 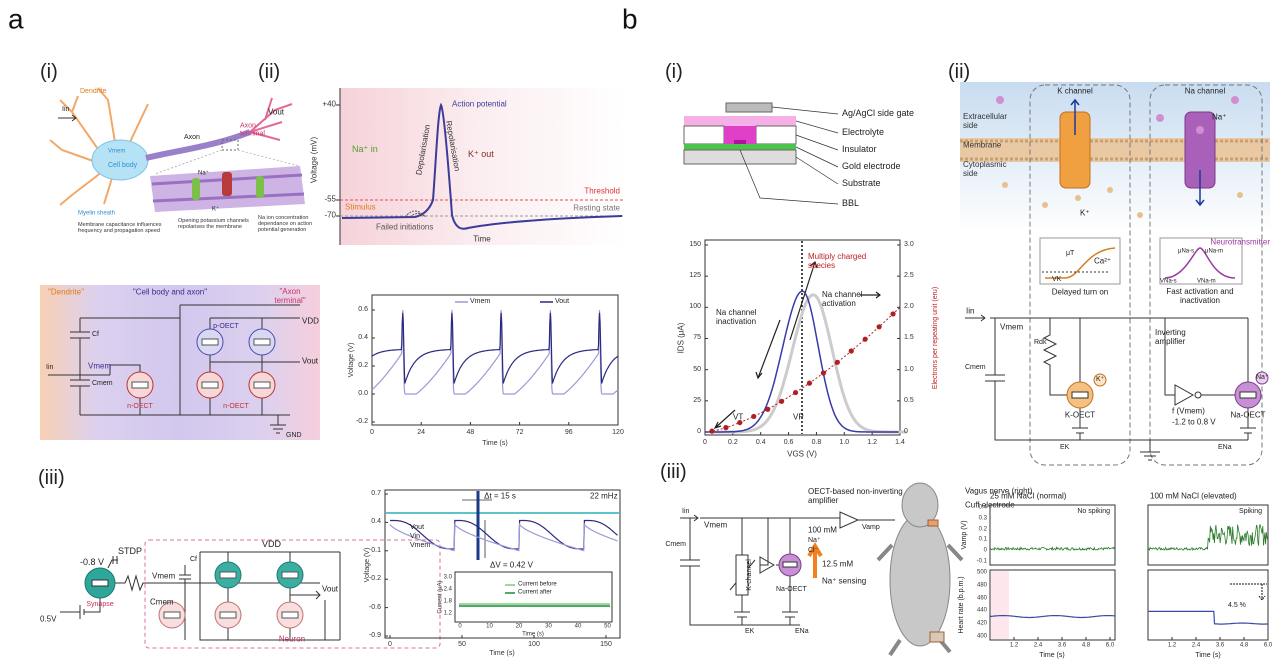 What do you see at coordinates (1075, 91) in the screenshot?
I see `label: K channel` at bounding box center [1075, 91].